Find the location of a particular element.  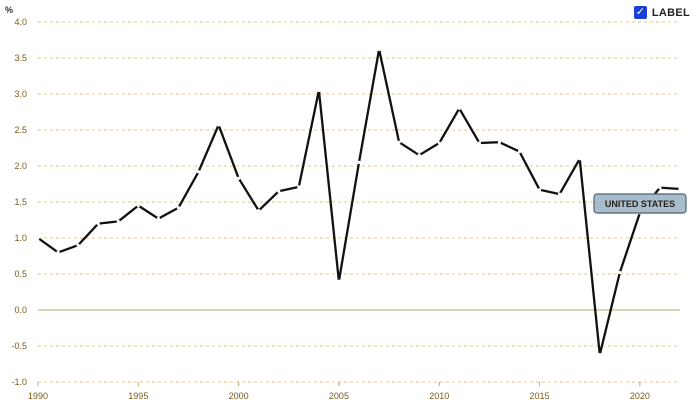

x-tick-label: 2015 is located at coordinates (540, 396).